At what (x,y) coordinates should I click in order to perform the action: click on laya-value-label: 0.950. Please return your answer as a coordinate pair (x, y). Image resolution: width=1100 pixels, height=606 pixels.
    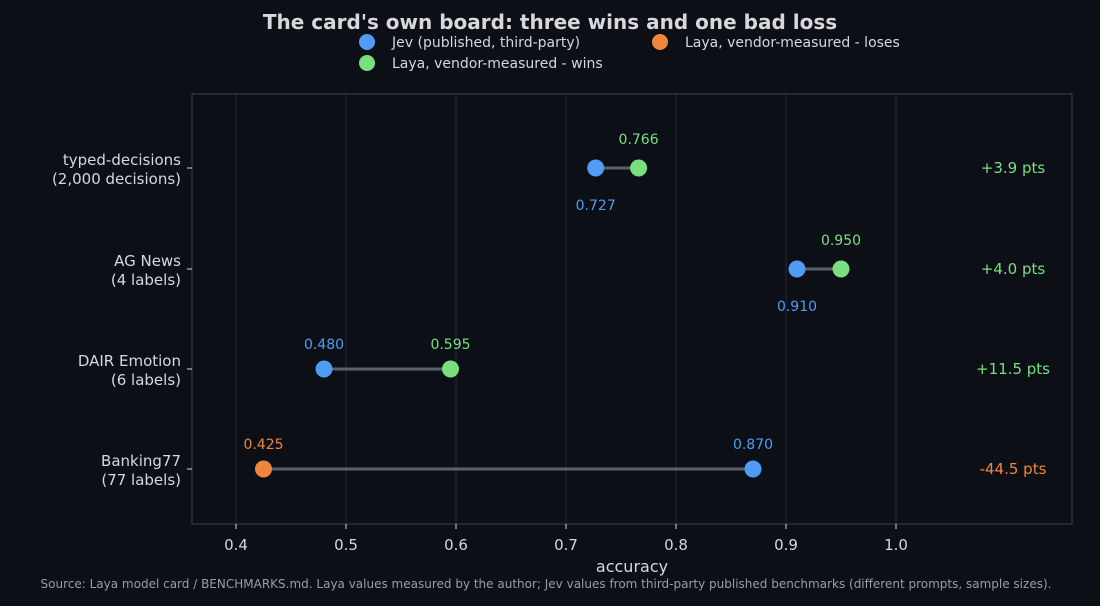
    Looking at the image, I should click on (841, 241).